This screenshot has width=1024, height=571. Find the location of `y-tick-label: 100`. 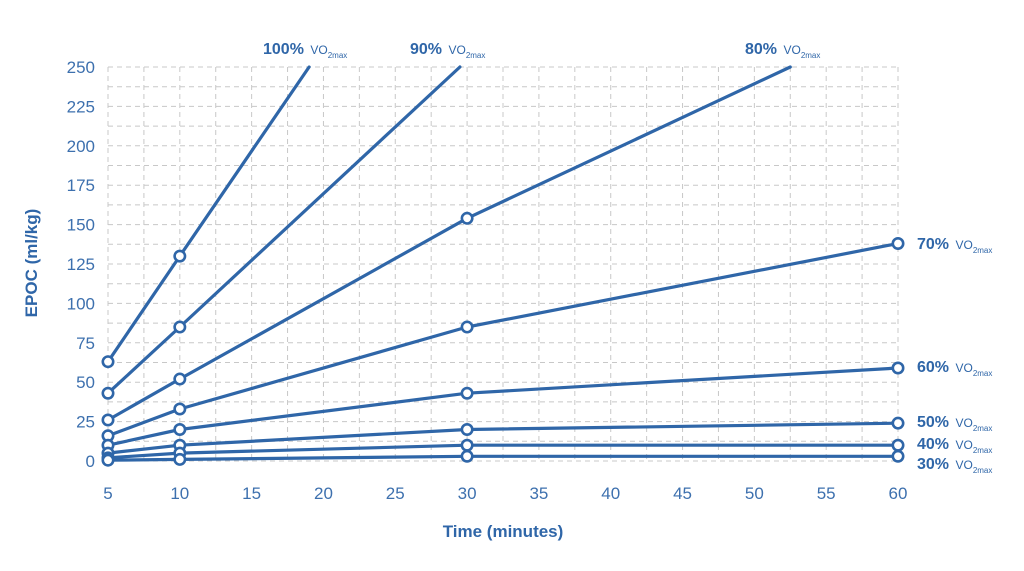

y-tick-label: 100 is located at coordinates (81, 303).